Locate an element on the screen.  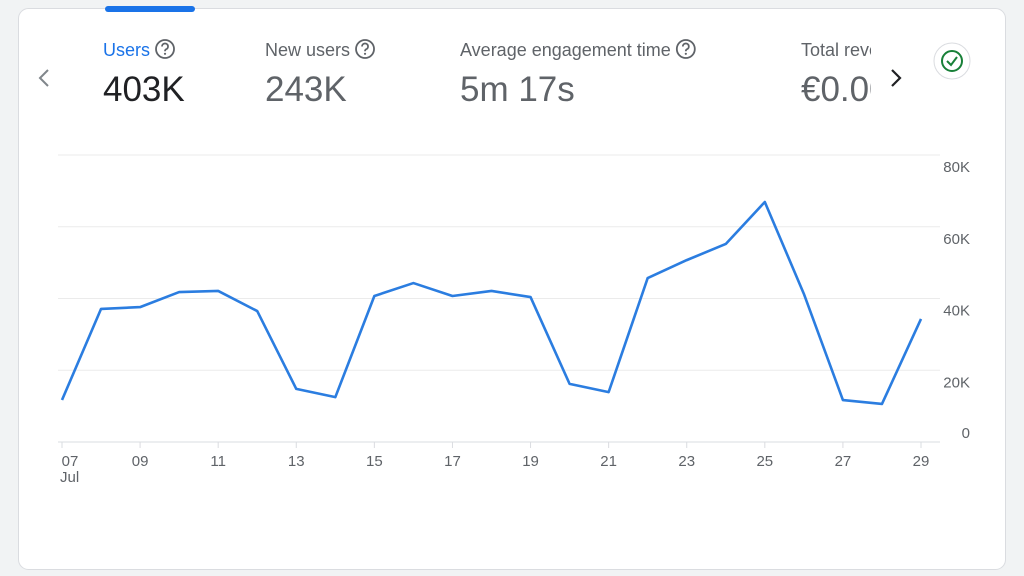
x-tick-label: 15 is located at coordinates (374, 461).